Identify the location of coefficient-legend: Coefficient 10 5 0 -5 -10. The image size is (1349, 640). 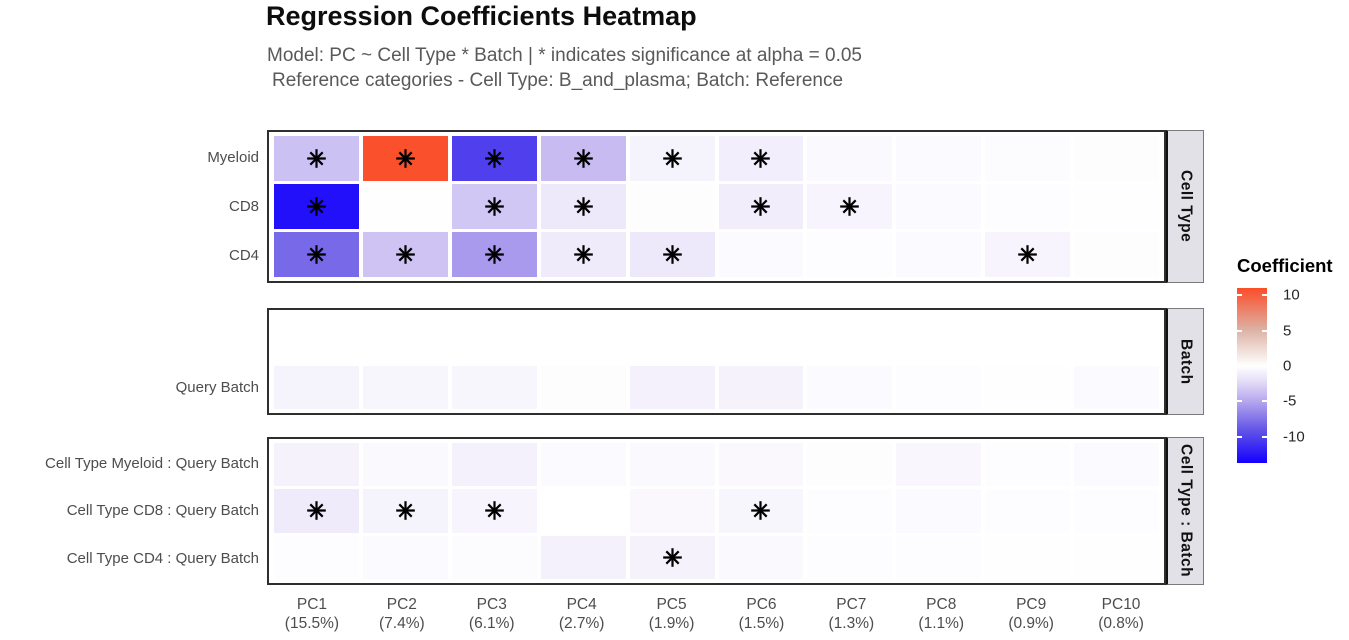
(1293, 359).